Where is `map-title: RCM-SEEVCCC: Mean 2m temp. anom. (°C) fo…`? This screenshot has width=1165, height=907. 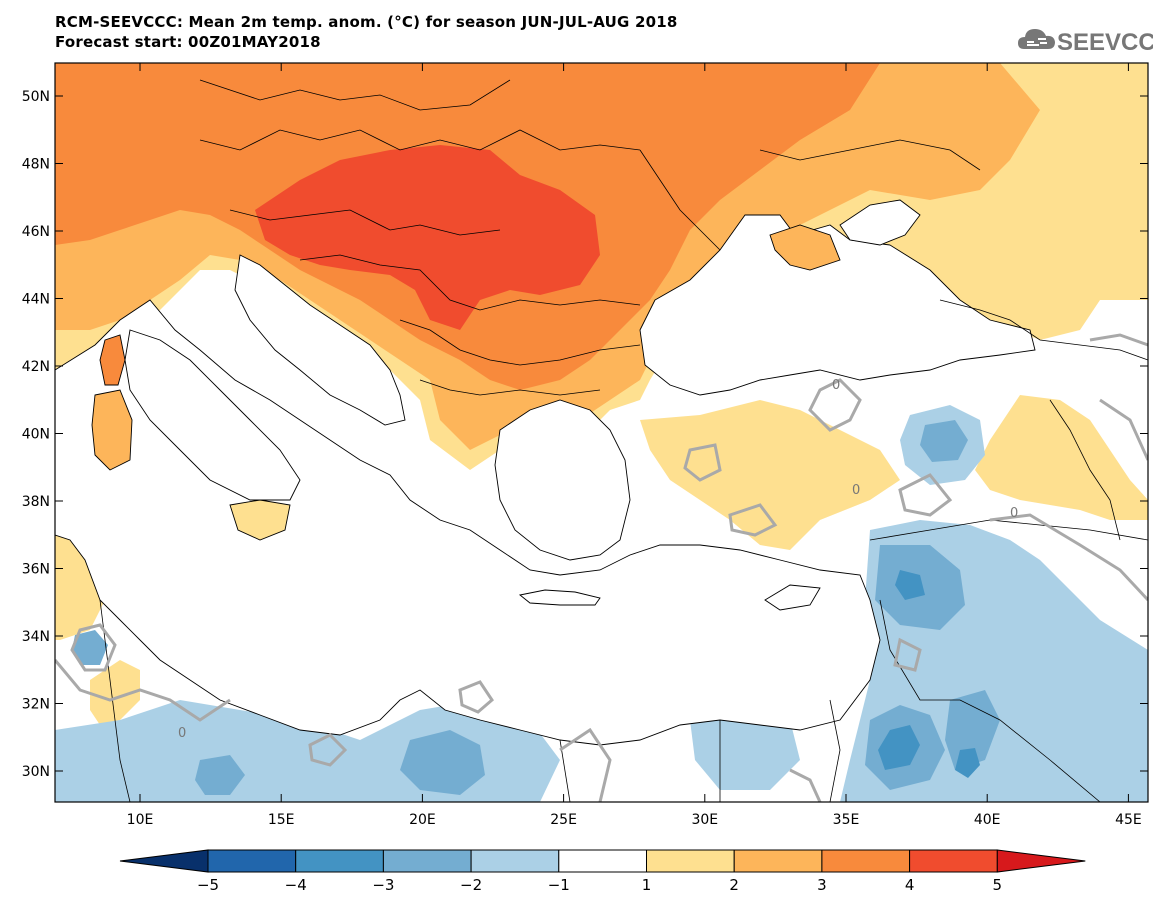 map-title: RCM-SEEVCCC: Mean 2m temp. anom. (°C) fo… is located at coordinates (366, 22).